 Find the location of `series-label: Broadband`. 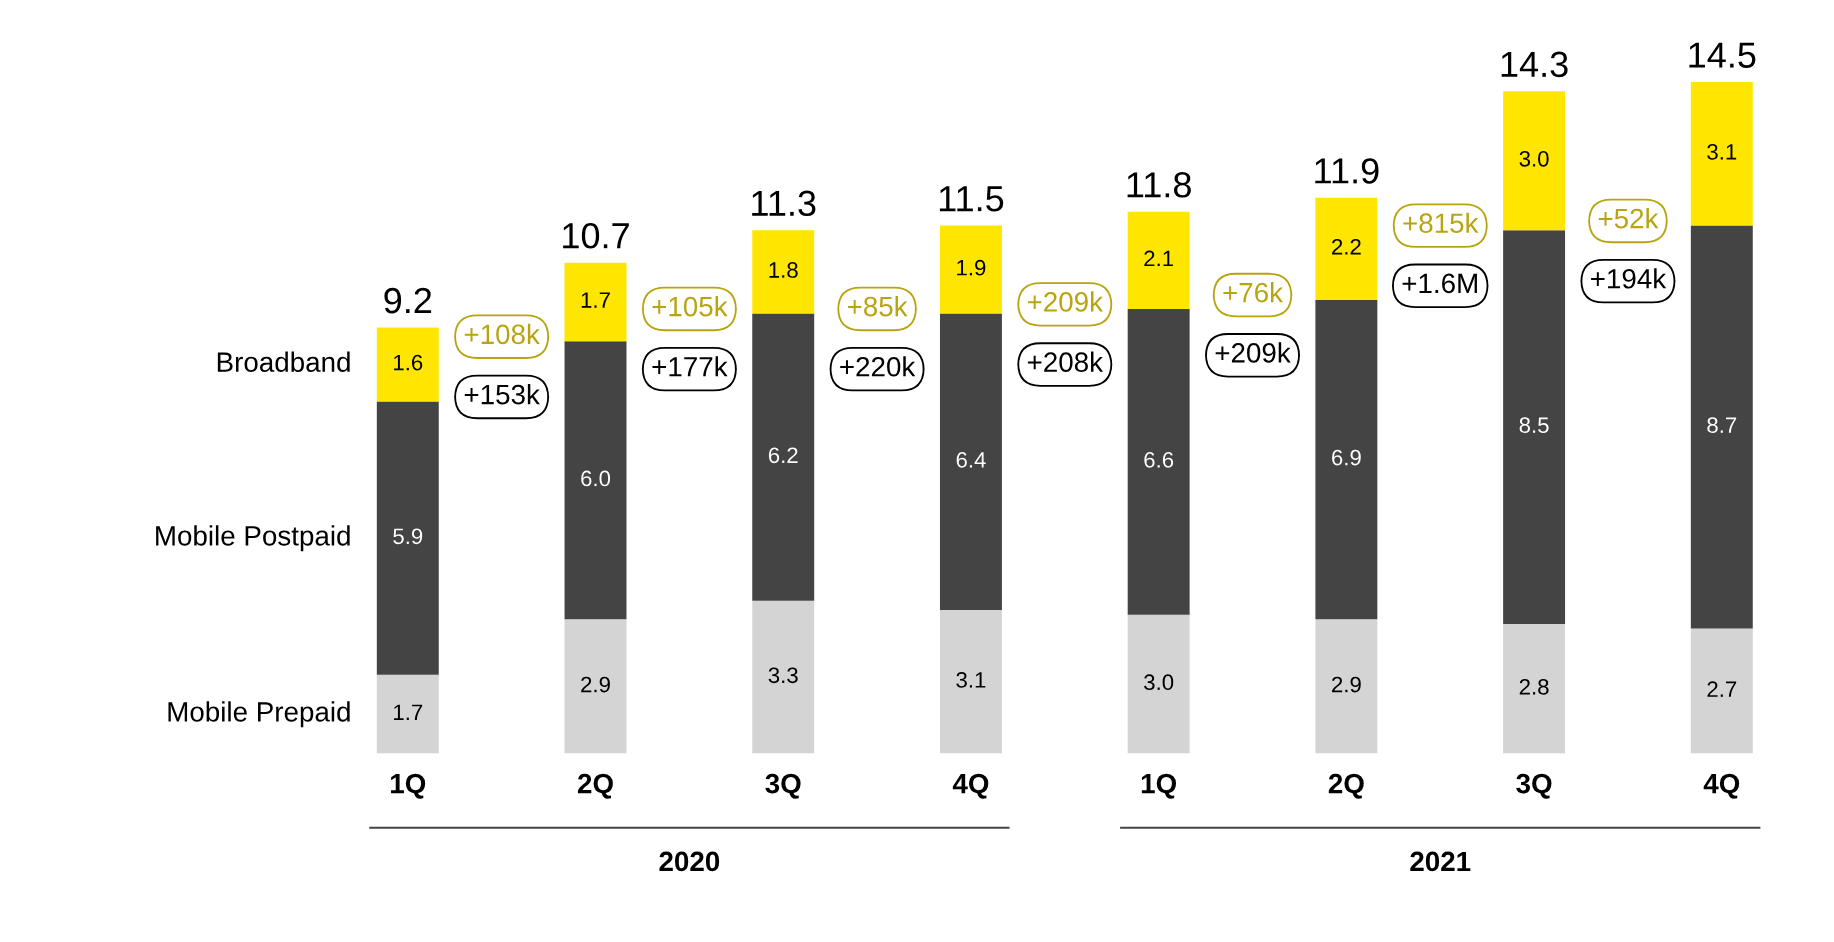

series-label: Broadband is located at coordinates (283, 361).